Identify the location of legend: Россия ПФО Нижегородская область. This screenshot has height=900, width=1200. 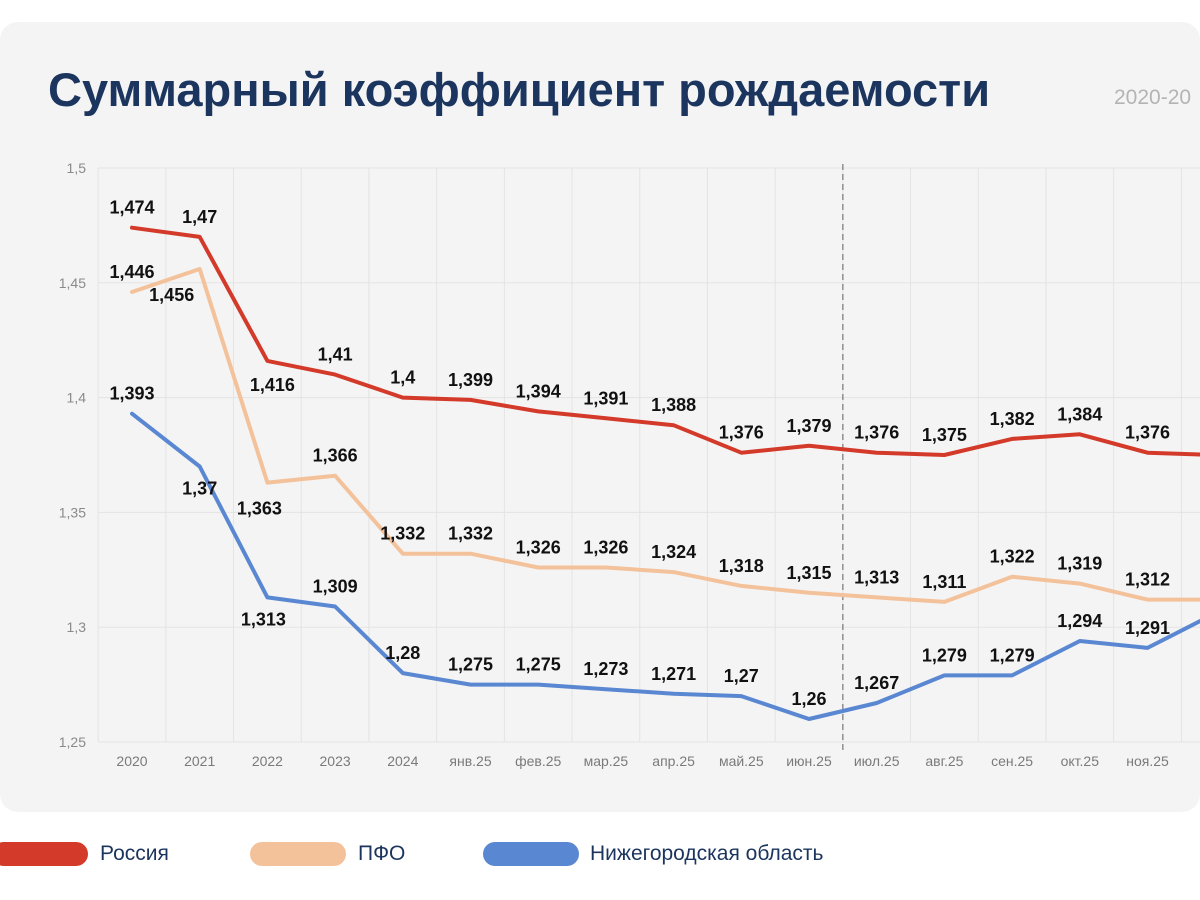
(600, 855).